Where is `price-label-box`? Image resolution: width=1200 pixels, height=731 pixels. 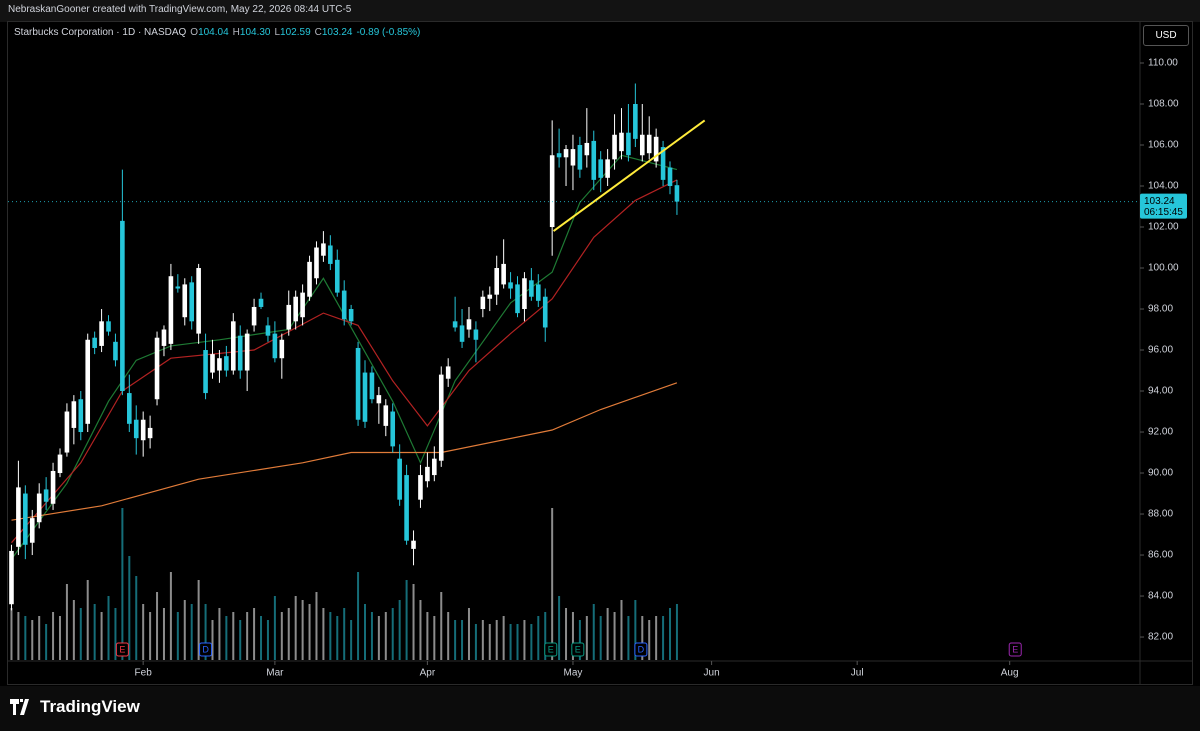
price-label-box is located at coordinates (1163, 206).